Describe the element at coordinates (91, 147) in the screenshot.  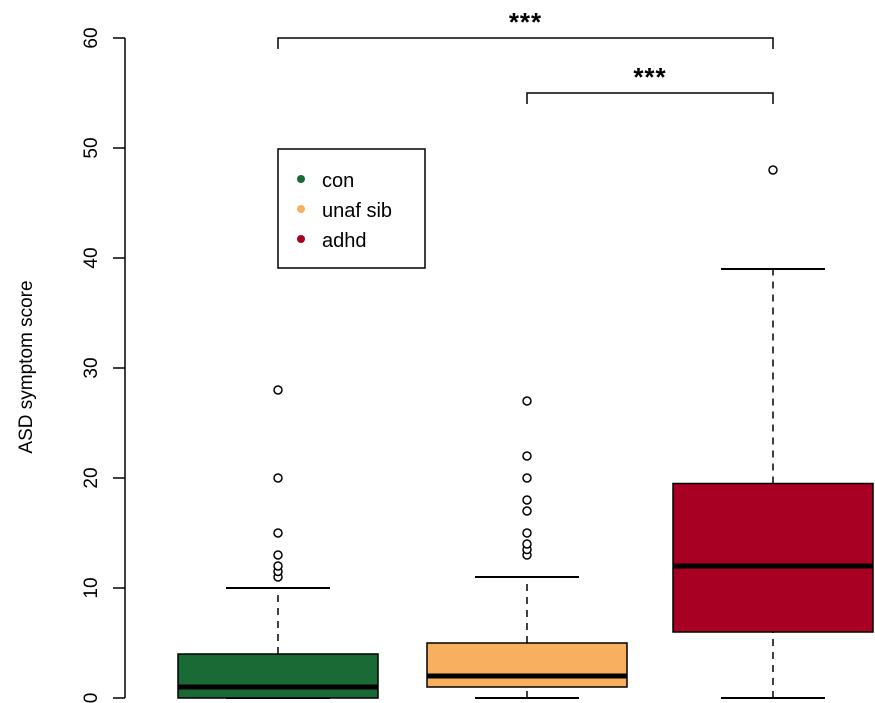
I see `y-tick-label: 50` at that location.